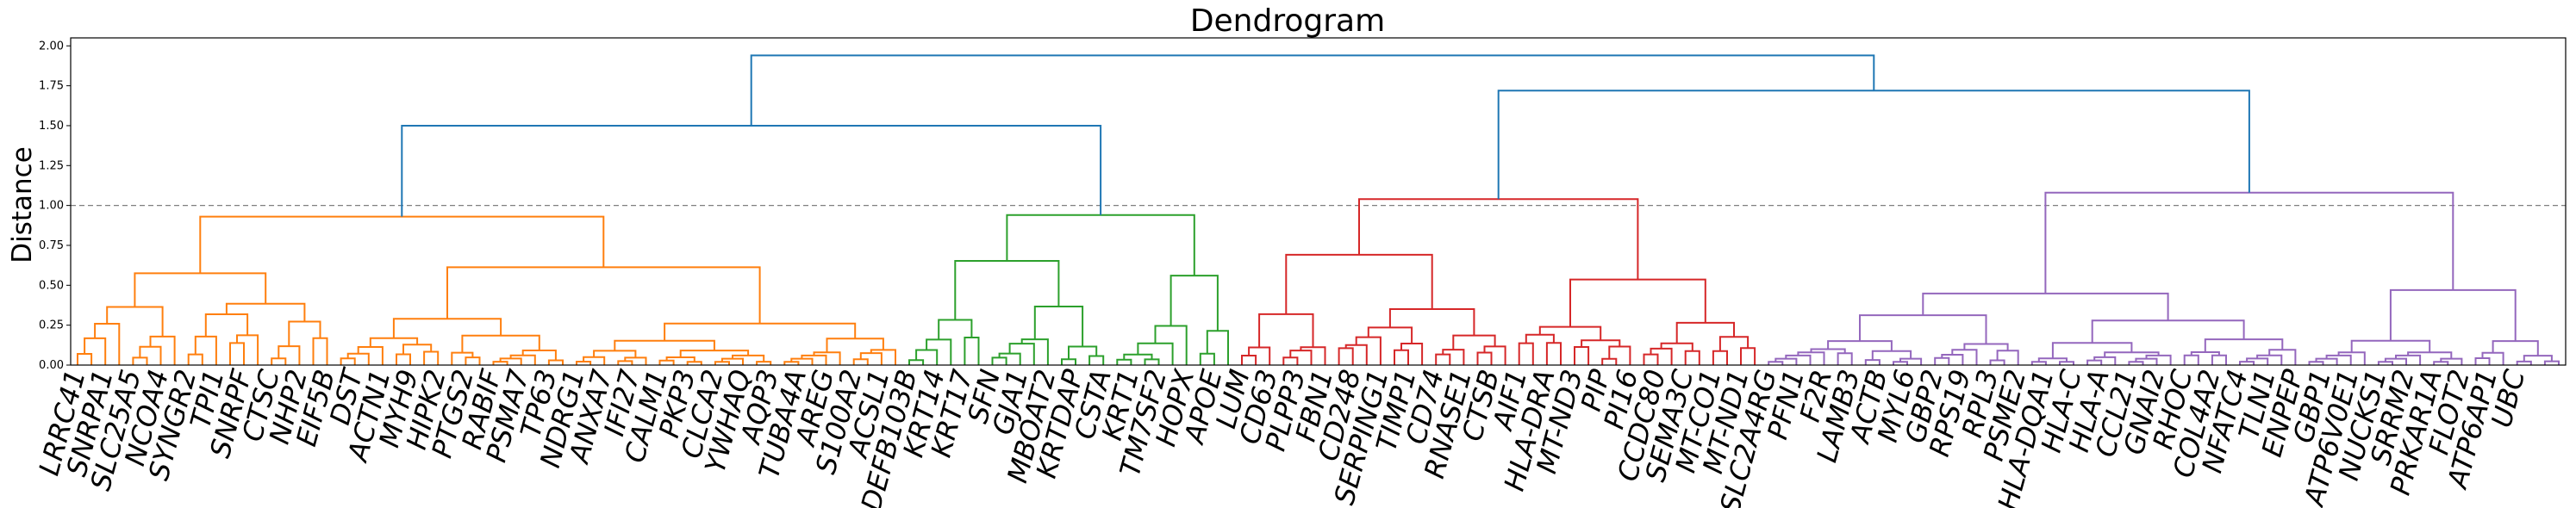 The width and height of the screenshot is (2576, 508). I want to click on y-tick-label: 1.50, so click(51, 126).